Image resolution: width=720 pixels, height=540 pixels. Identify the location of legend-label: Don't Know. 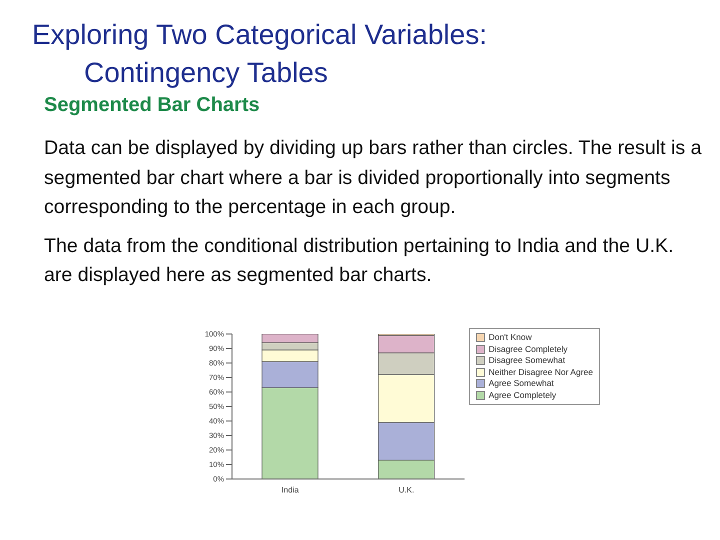
(510, 338).